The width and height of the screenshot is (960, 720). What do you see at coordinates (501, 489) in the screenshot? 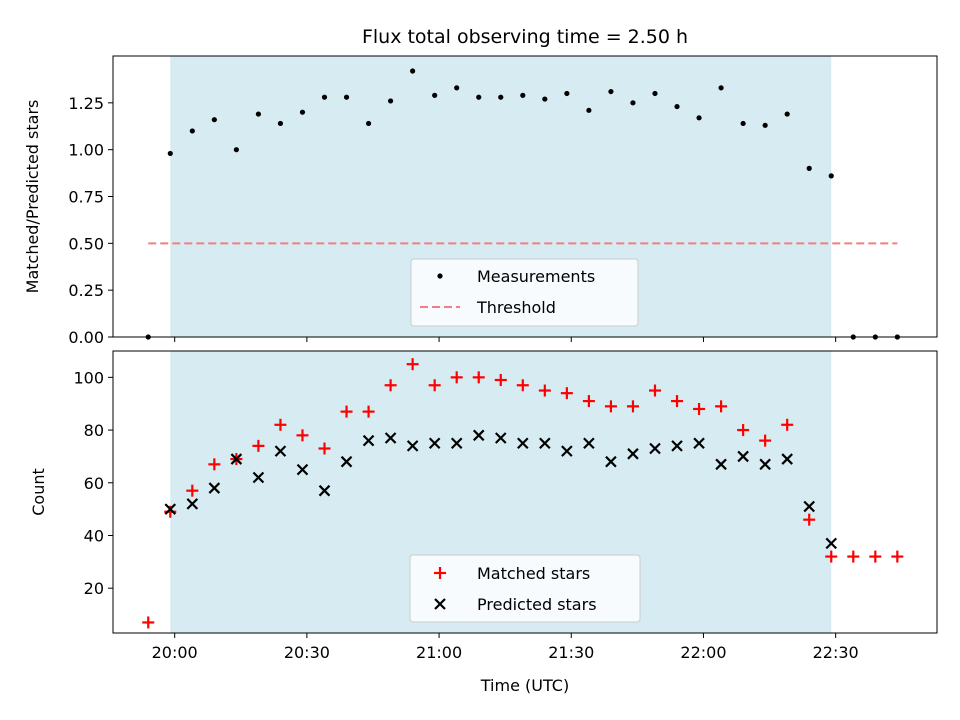
I see `predicted-stars-series` at bounding box center [501, 489].